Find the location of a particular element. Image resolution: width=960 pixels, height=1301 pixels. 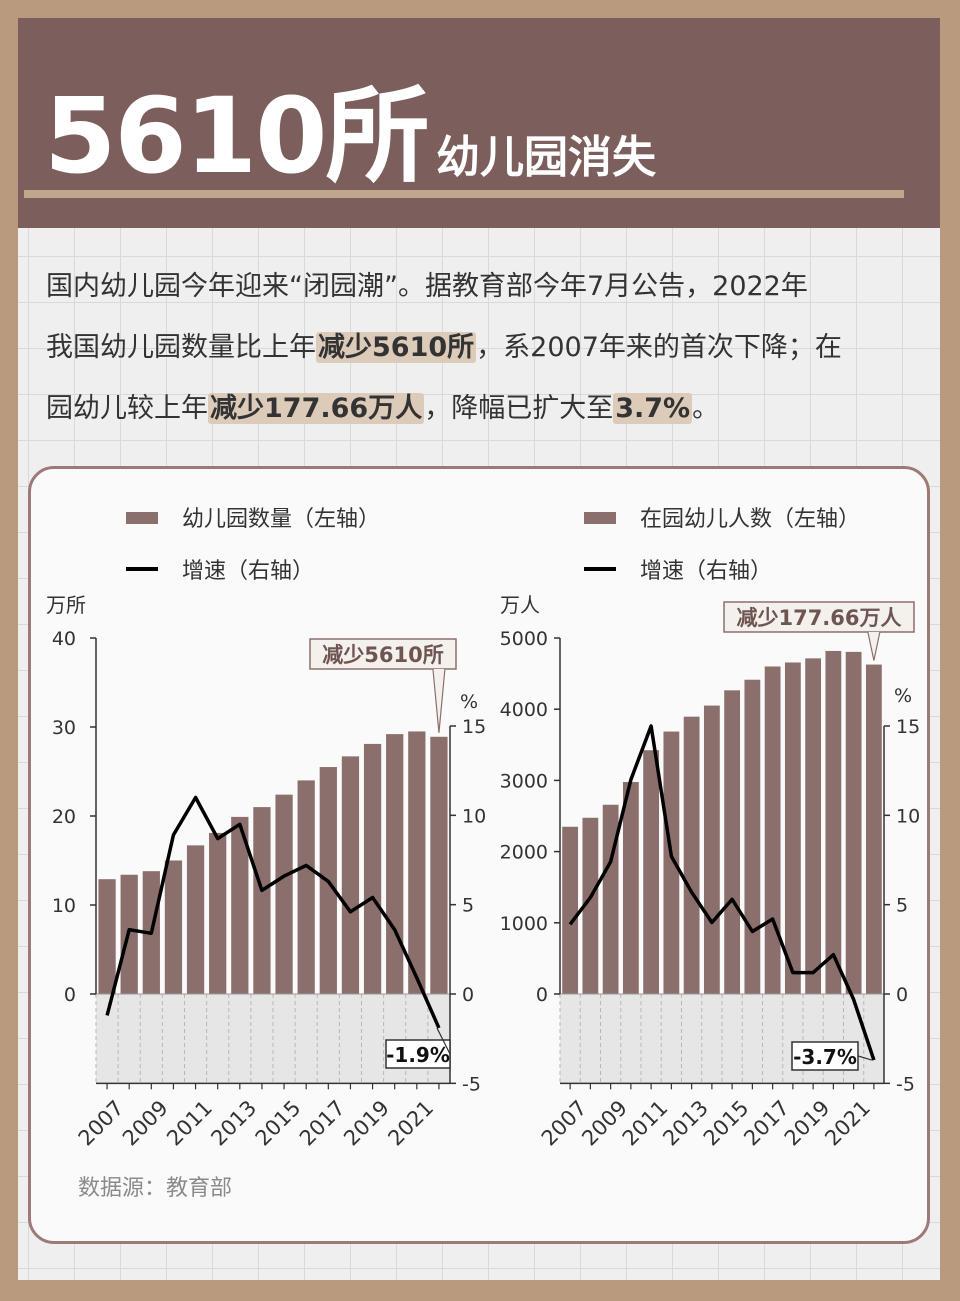

intro-text: 国内幼儿园今年迎来“闭园潮”。据教育部今年7月公告，2022年 is located at coordinates (427, 286).